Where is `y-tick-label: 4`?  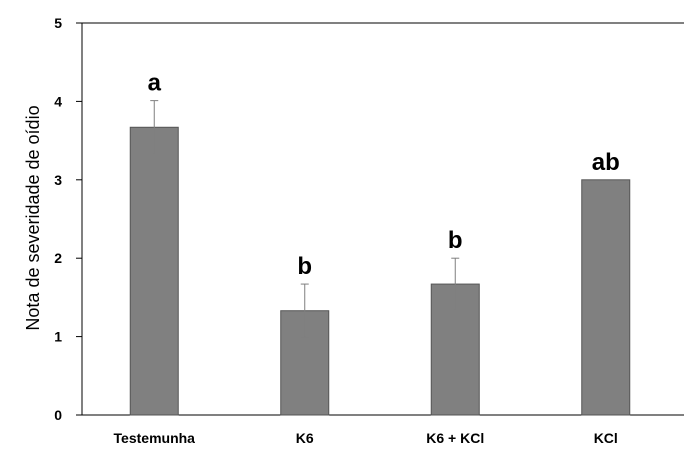 y-tick-label: 4 is located at coordinates (58, 101).